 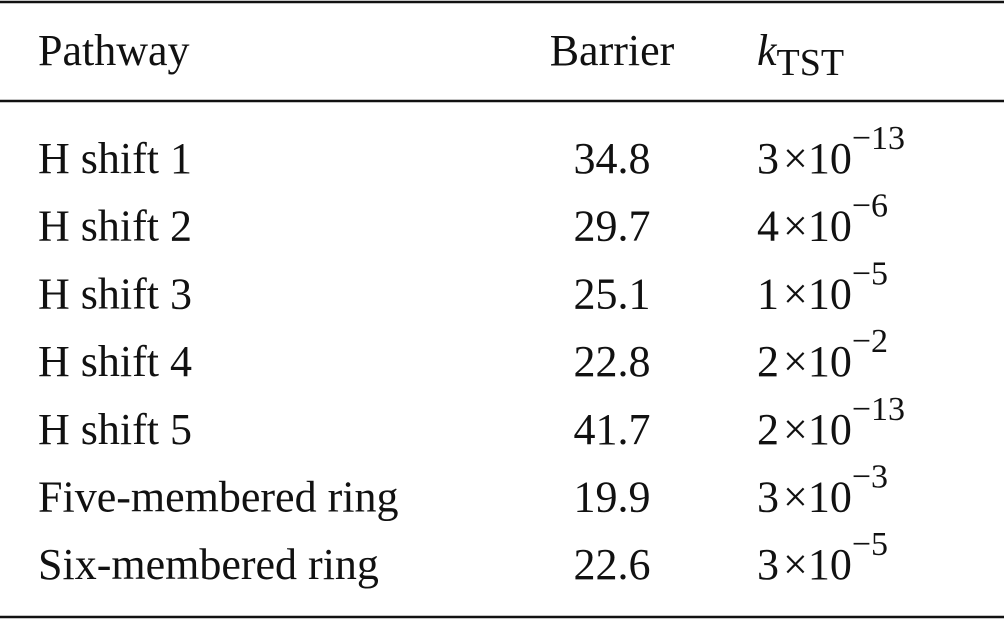 What do you see at coordinates (612, 50) in the screenshot?
I see `header-barrier: Barrier` at bounding box center [612, 50].